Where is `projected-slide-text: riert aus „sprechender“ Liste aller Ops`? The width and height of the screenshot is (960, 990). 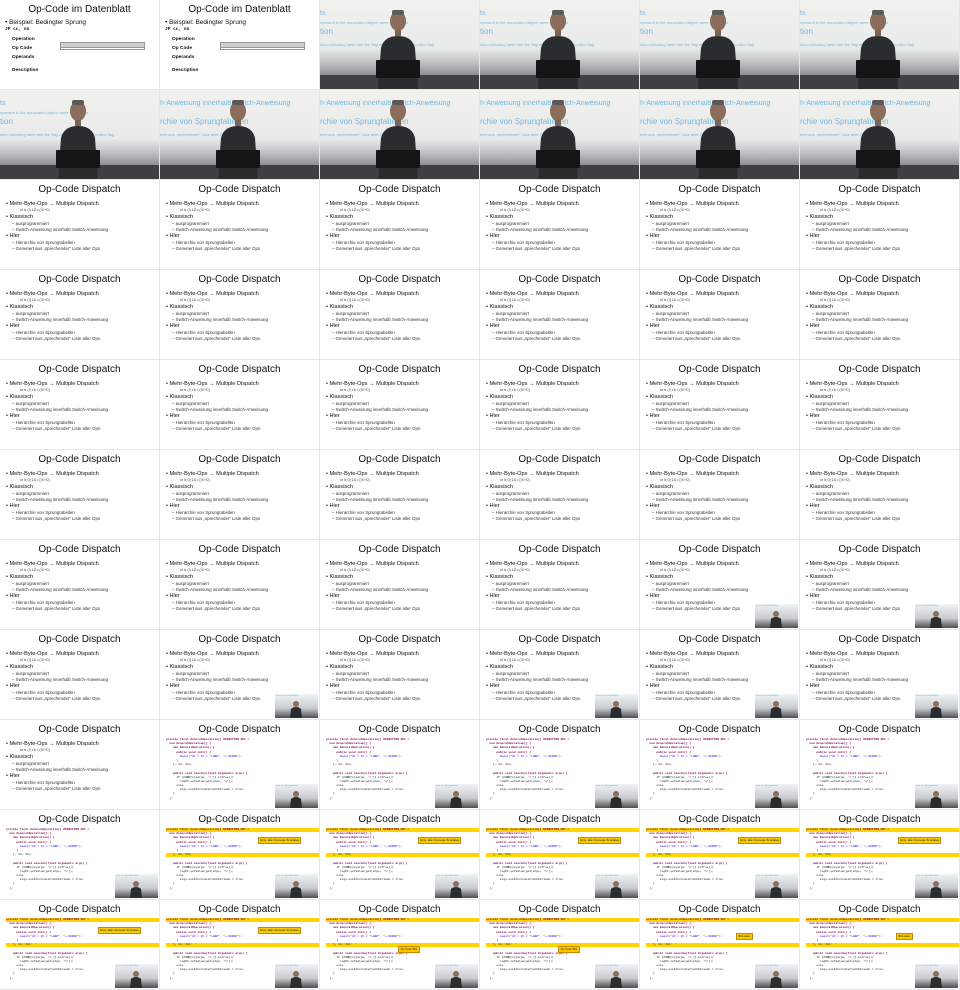
projected-slide-text: riert aus „sprechender“ Liste aller Ops is located at coordinates (674, 134).